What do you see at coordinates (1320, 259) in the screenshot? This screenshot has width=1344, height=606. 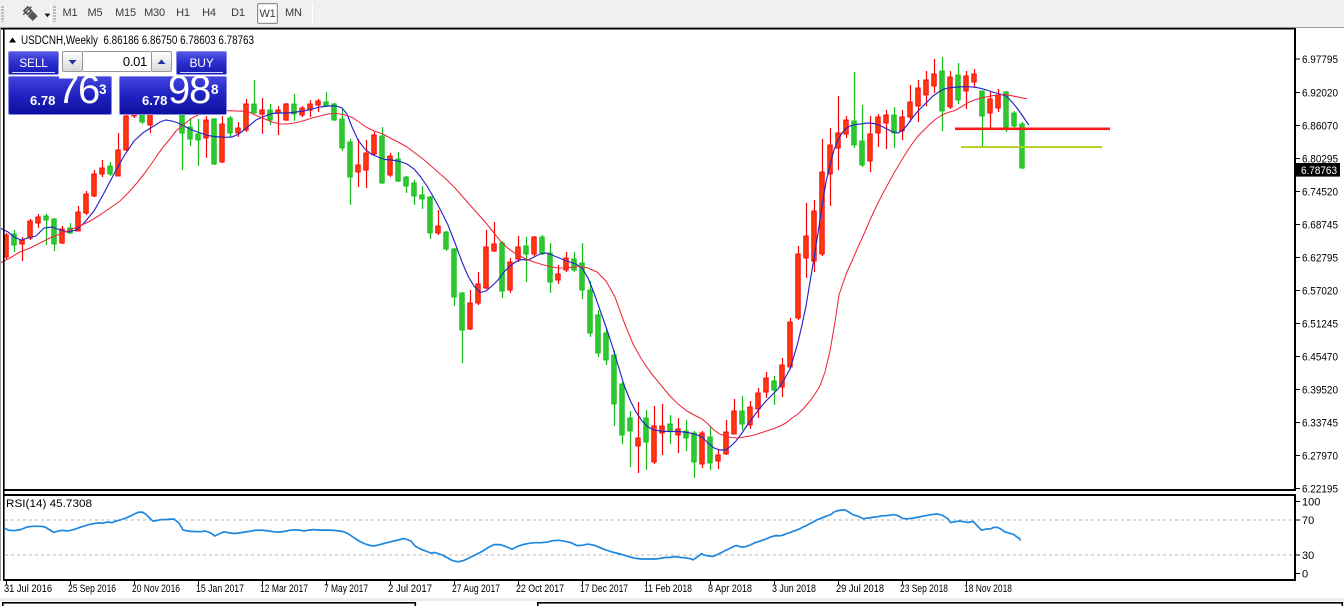 I see `svg-text: 6.62795` at bounding box center [1320, 259].